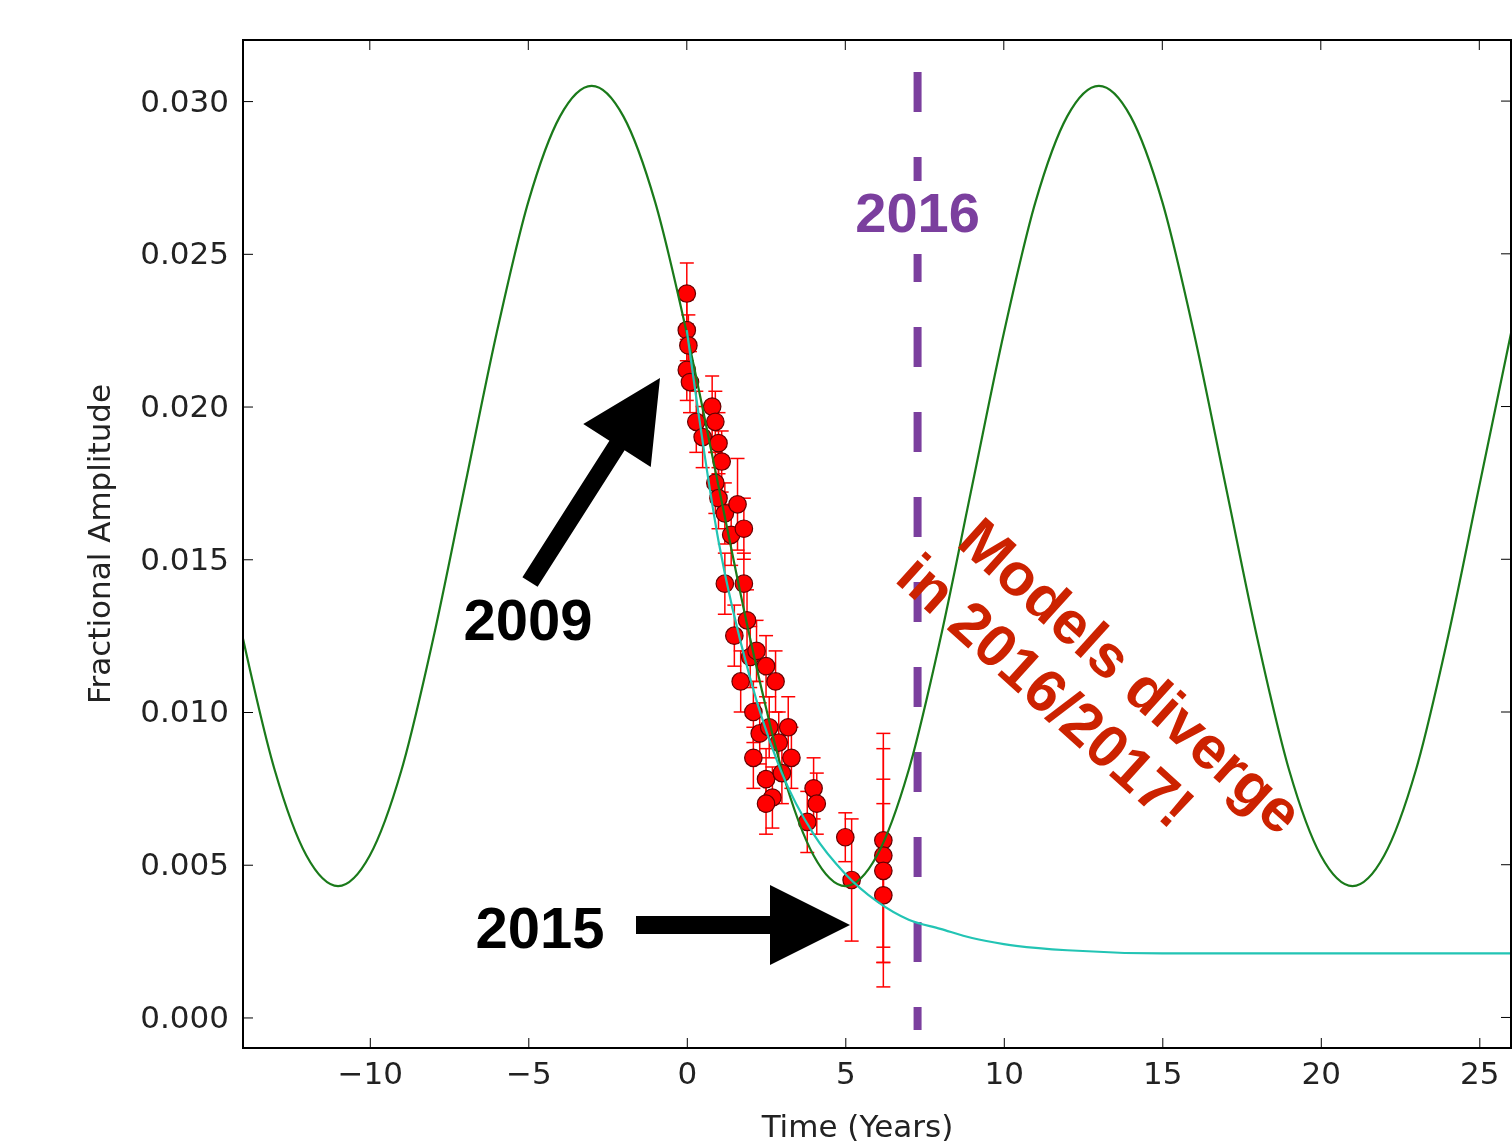 The image size is (1512, 1141). Describe the element at coordinates (1004, 1073) in the screenshot. I see `x-tick-label: 10` at that location.